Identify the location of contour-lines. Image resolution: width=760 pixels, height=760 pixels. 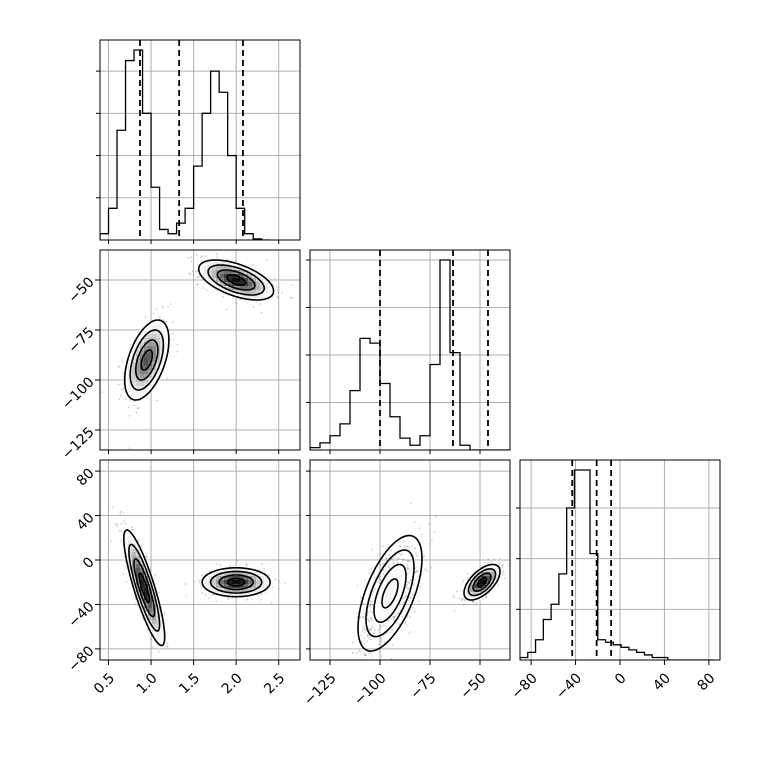
(429, 593).